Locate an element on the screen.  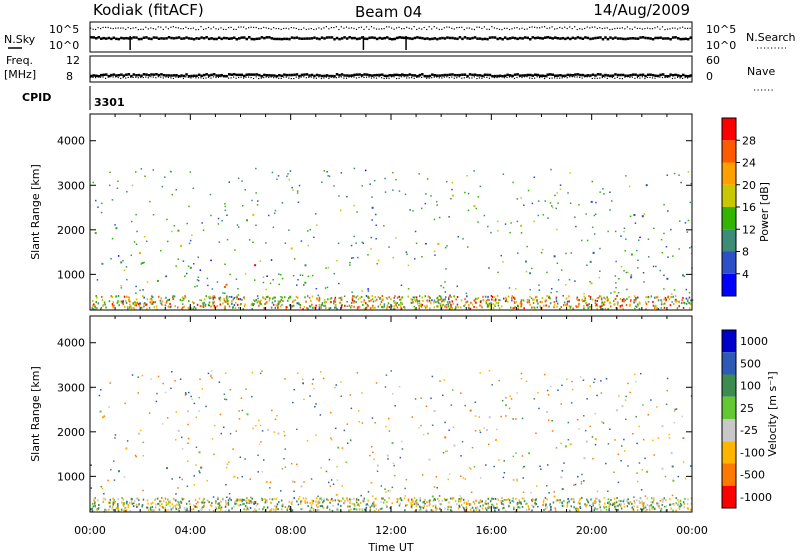
colorbar-tick-label: 1000 is located at coordinates (754, 341).